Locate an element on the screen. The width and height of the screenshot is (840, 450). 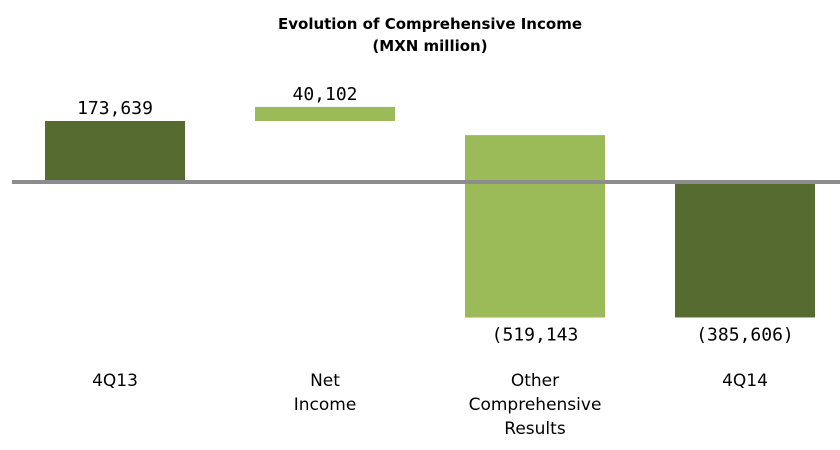
data-label-other-comprehensive-results: (519,143 is located at coordinates (535, 335).